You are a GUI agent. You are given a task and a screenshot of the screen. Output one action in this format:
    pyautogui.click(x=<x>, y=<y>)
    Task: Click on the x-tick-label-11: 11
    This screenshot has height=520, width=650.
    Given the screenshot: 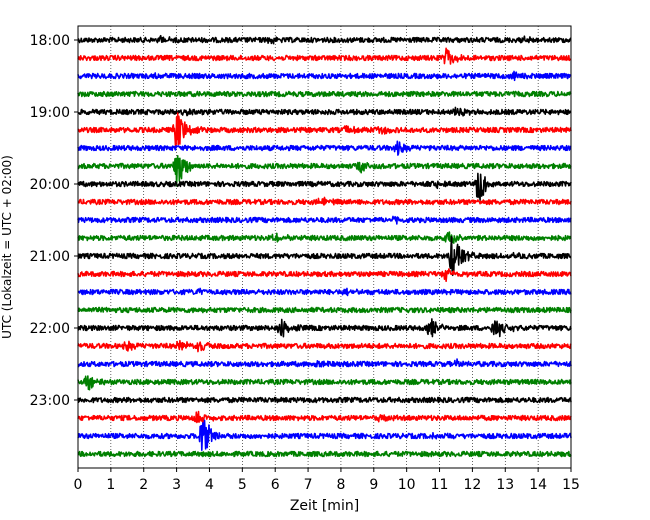 What is the action you would take?
    pyautogui.click(x=440, y=485)
    